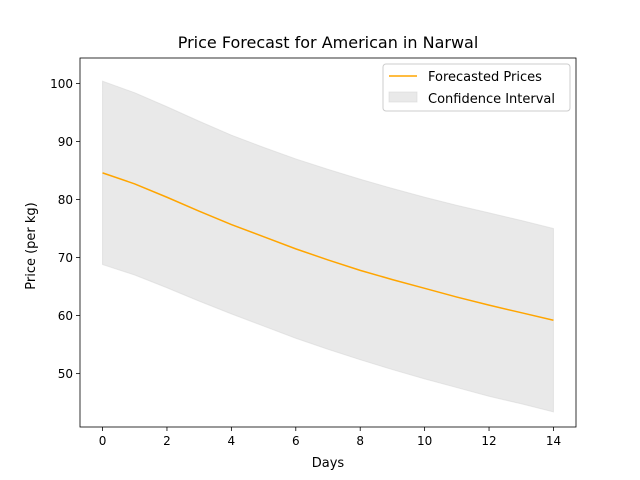  Describe the element at coordinates (330, 437) in the screenshot. I see `x-axis-ticks: 0 2 4 6 8 10 12 14` at that location.